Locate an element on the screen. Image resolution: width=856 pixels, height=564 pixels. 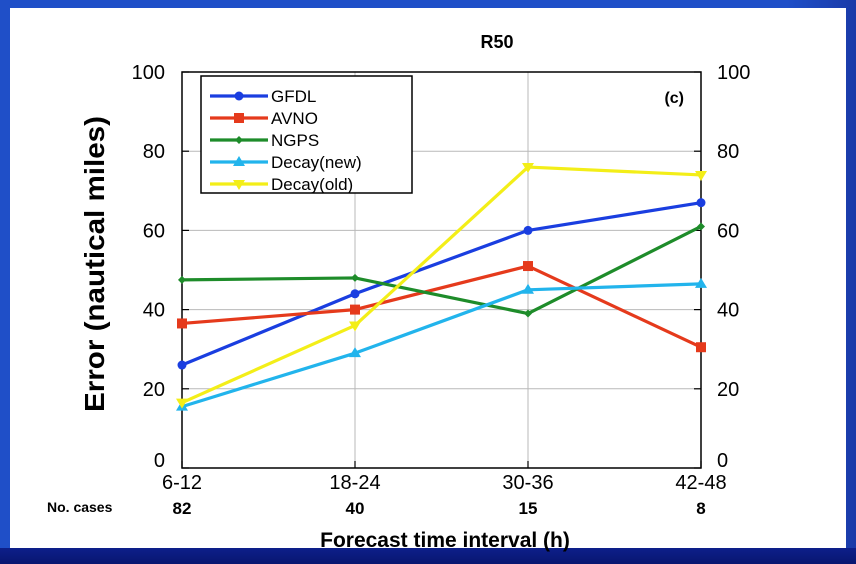
x-tick-label: 30-36 is located at coordinates (527, 483).